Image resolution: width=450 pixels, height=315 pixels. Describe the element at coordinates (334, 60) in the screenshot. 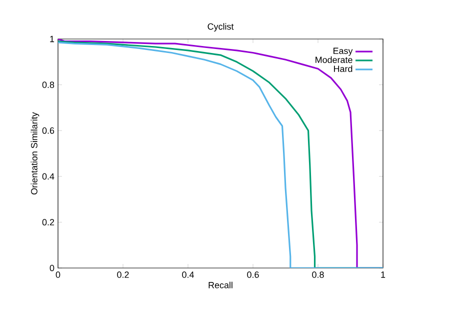

I see `legend-label: Moderate` at that location.